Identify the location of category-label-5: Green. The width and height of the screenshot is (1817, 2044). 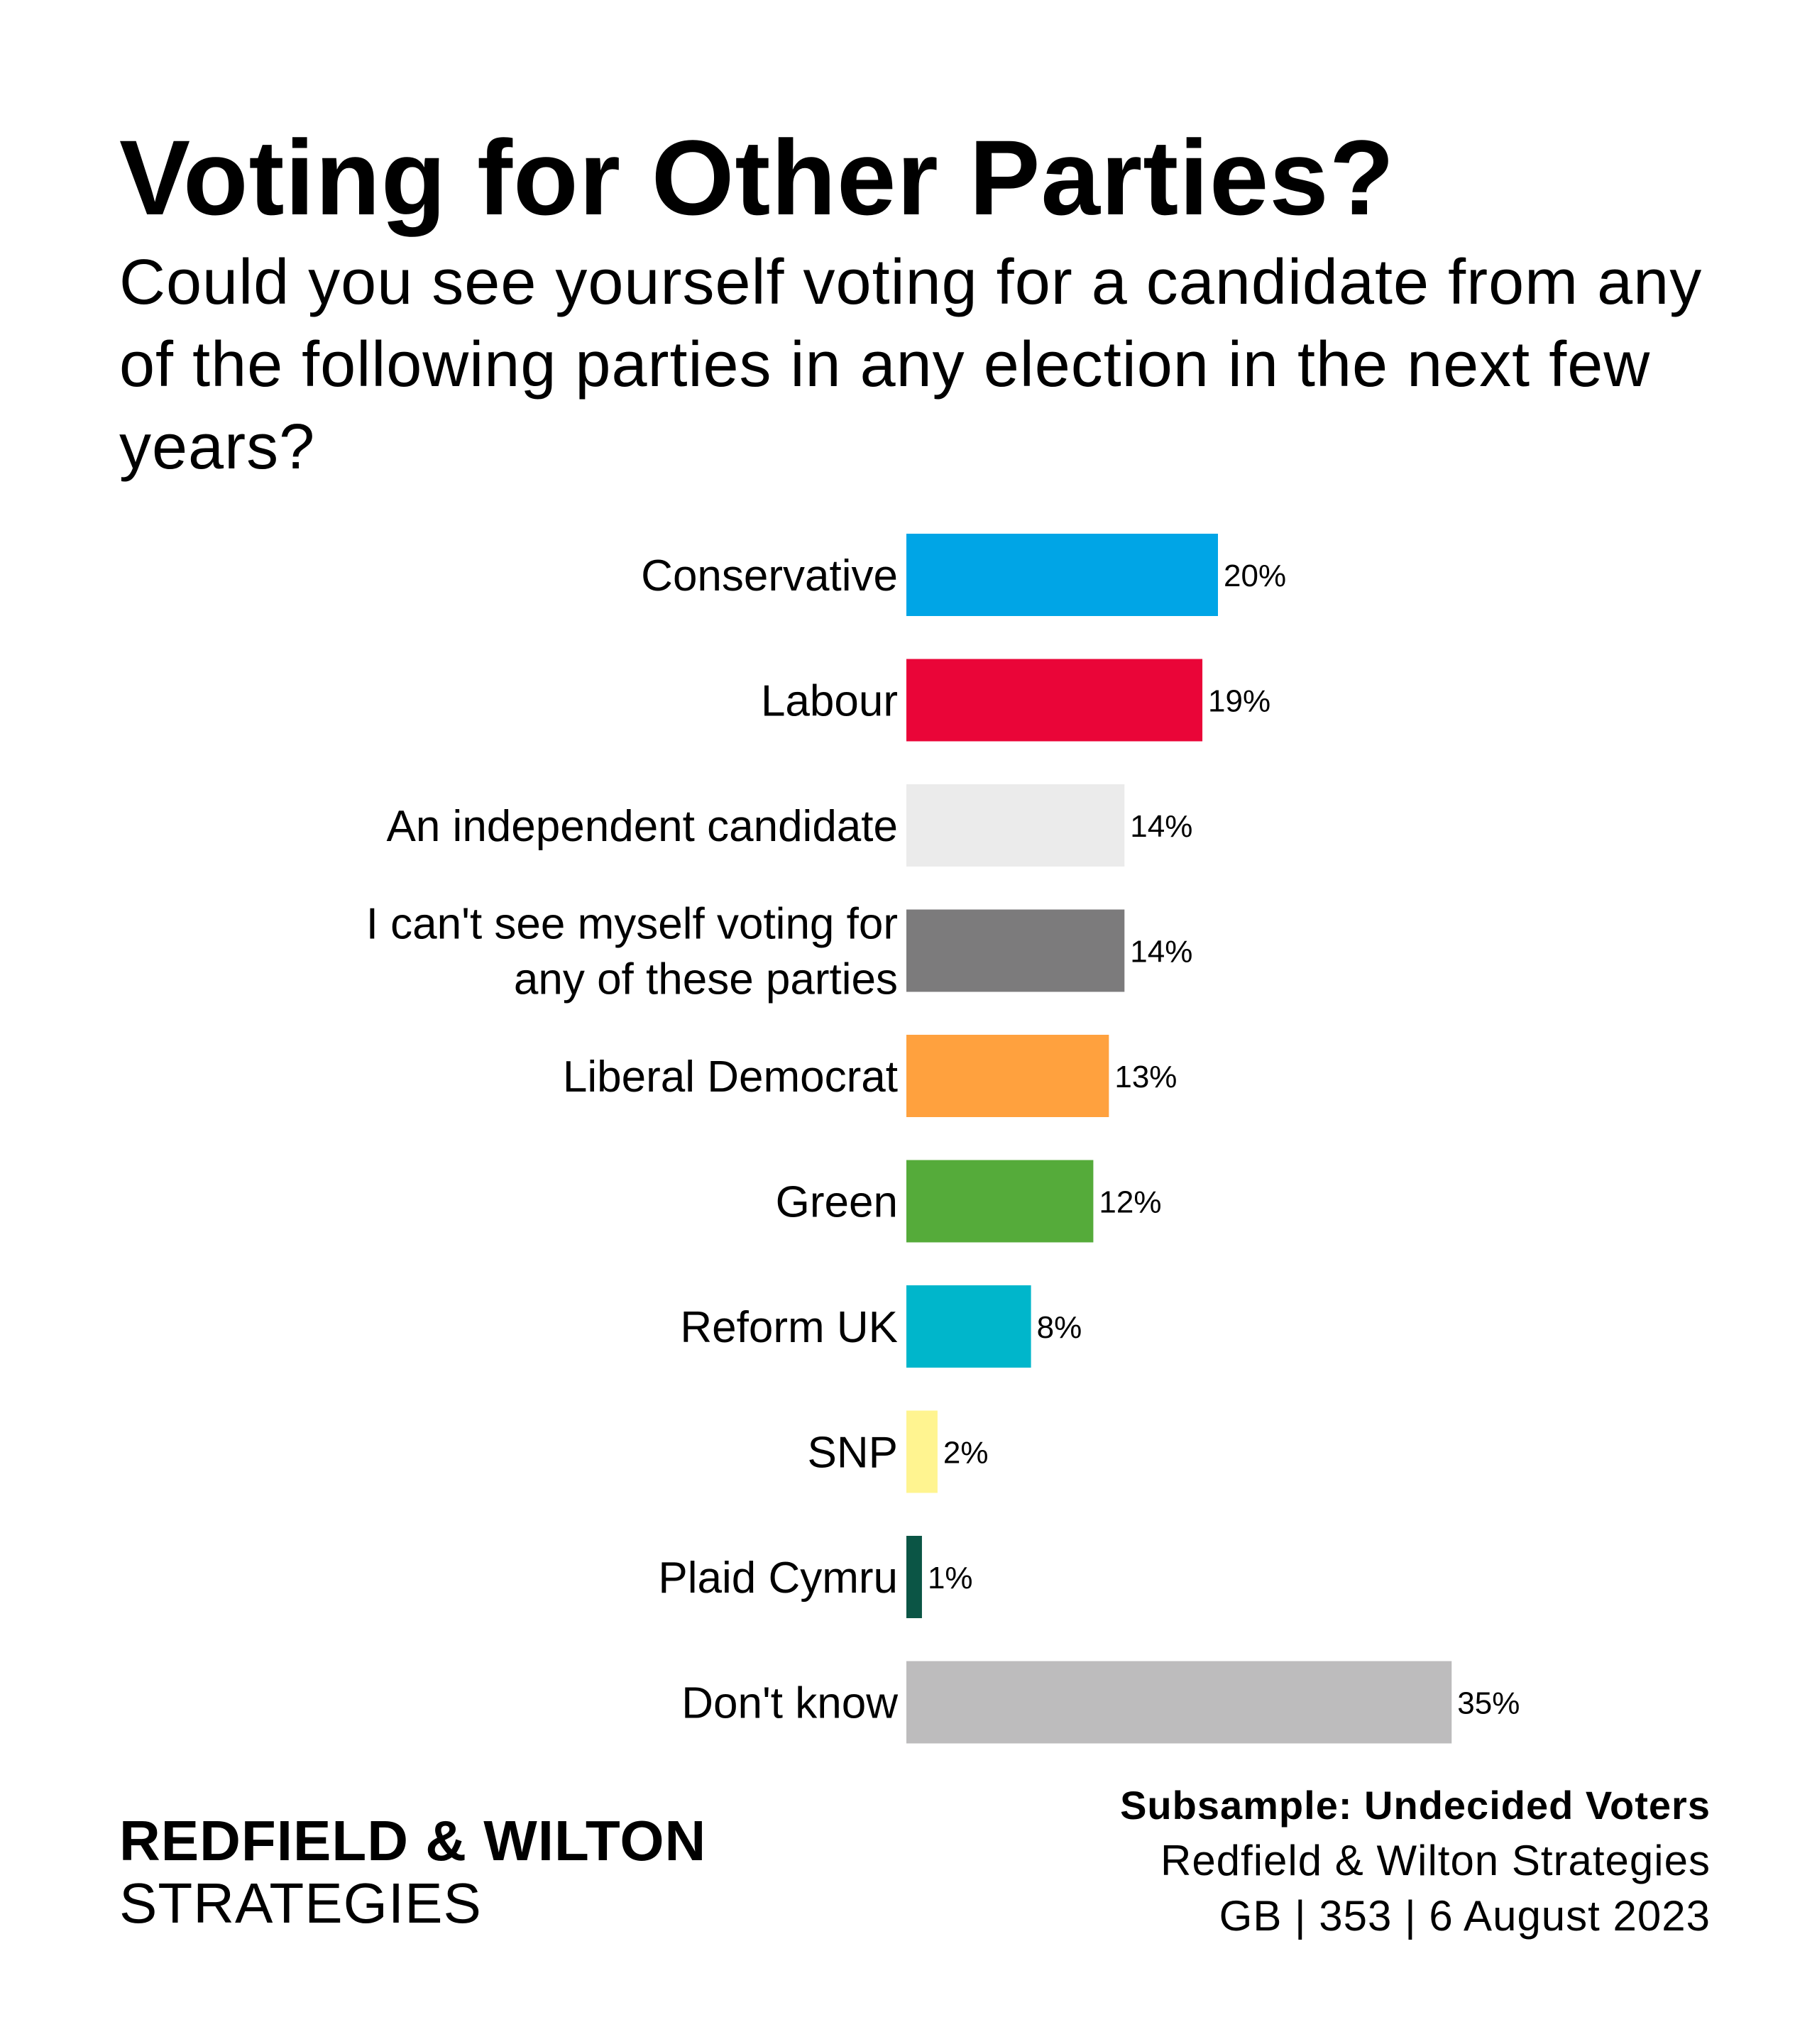
(837, 1202).